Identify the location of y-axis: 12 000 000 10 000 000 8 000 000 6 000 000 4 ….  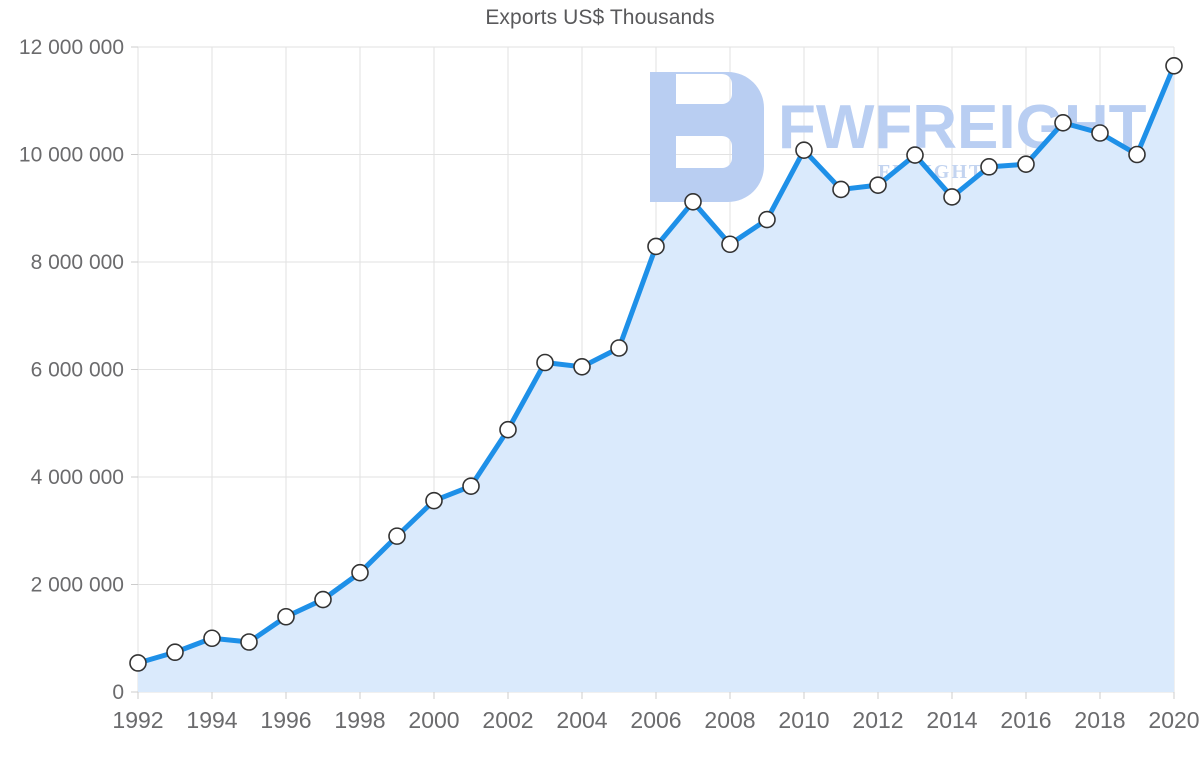
(78, 370).